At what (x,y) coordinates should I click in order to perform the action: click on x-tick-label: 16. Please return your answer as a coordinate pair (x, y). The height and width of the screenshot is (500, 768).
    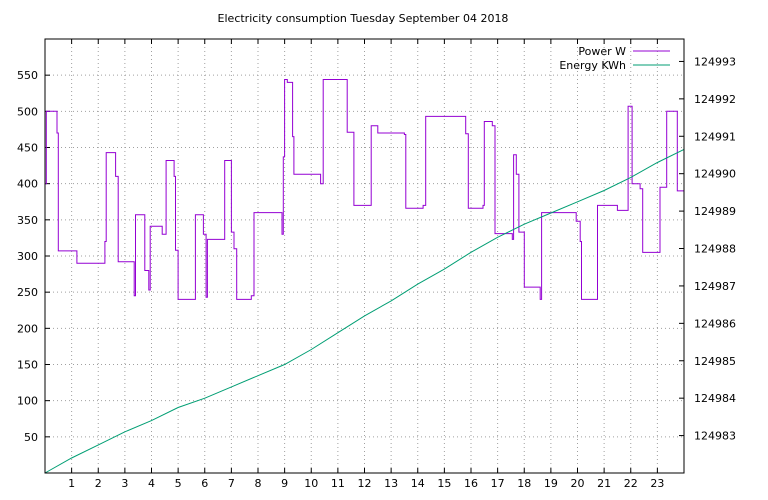
    Looking at the image, I should click on (471, 483).